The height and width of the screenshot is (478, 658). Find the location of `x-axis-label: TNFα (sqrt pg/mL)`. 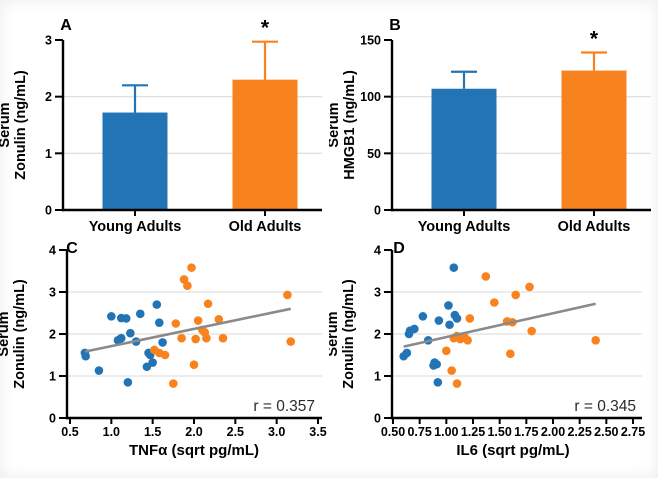

x-axis-label: TNFα (sqrt pg/mL) is located at coordinates (194, 450).